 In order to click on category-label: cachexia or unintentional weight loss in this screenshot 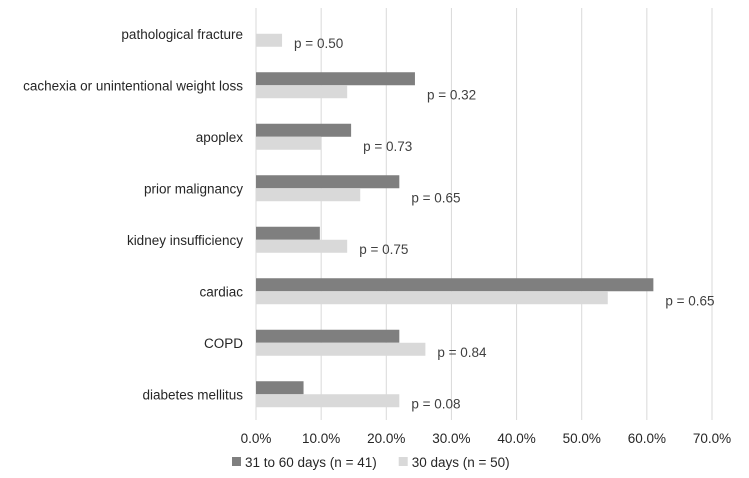, I will do `click(133, 85)`.